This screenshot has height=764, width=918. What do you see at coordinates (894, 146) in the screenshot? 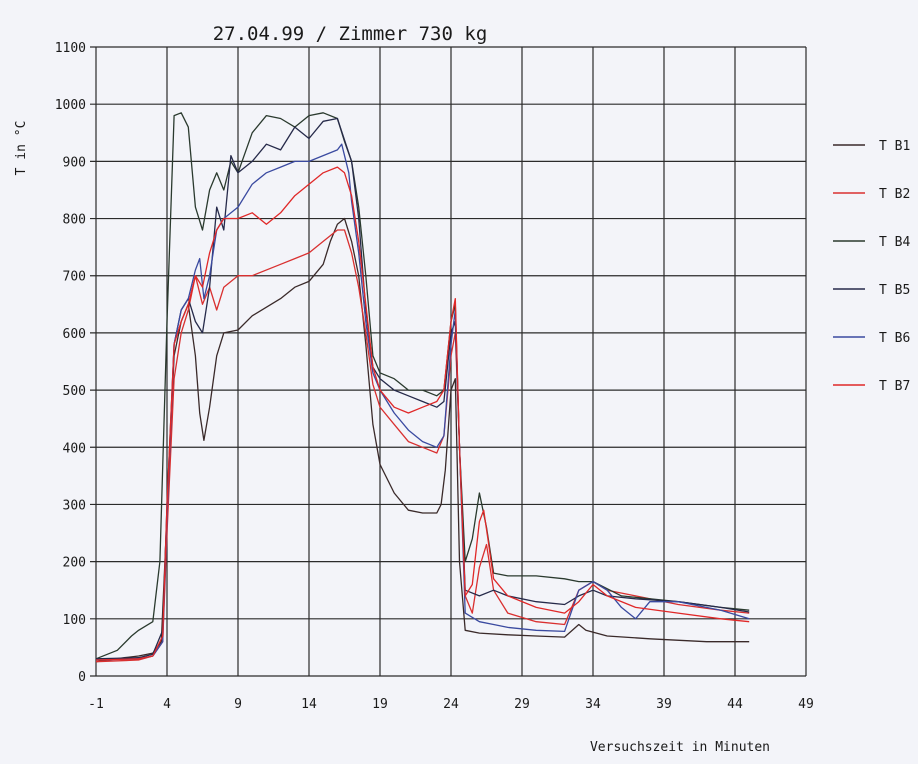
I see `legend-label: T B1` at bounding box center [894, 146].